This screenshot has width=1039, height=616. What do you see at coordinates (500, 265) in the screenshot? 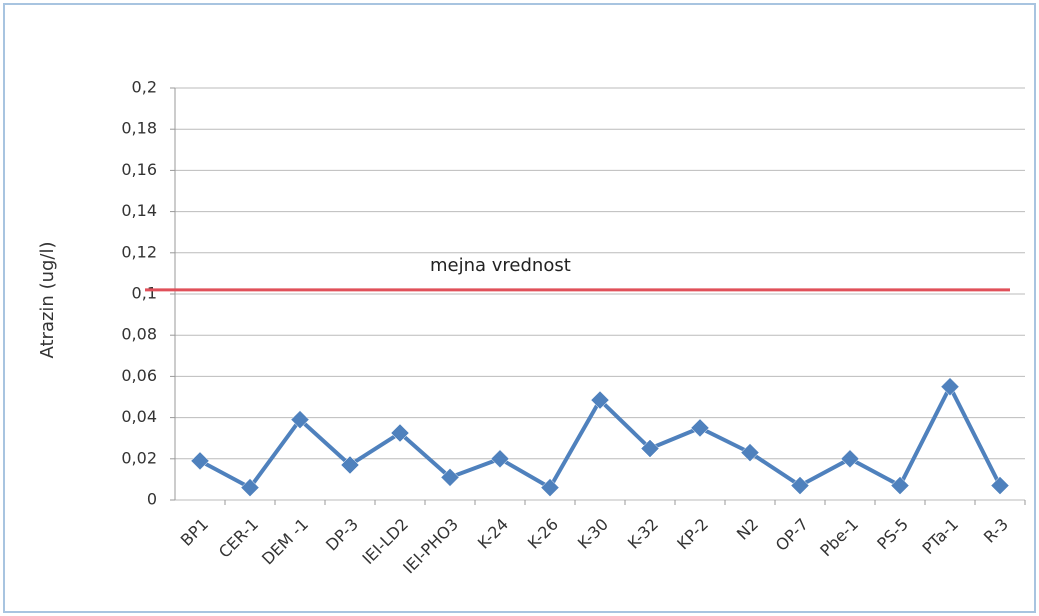
I see `reference-label: mejna vrednost` at bounding box center [500, 265].